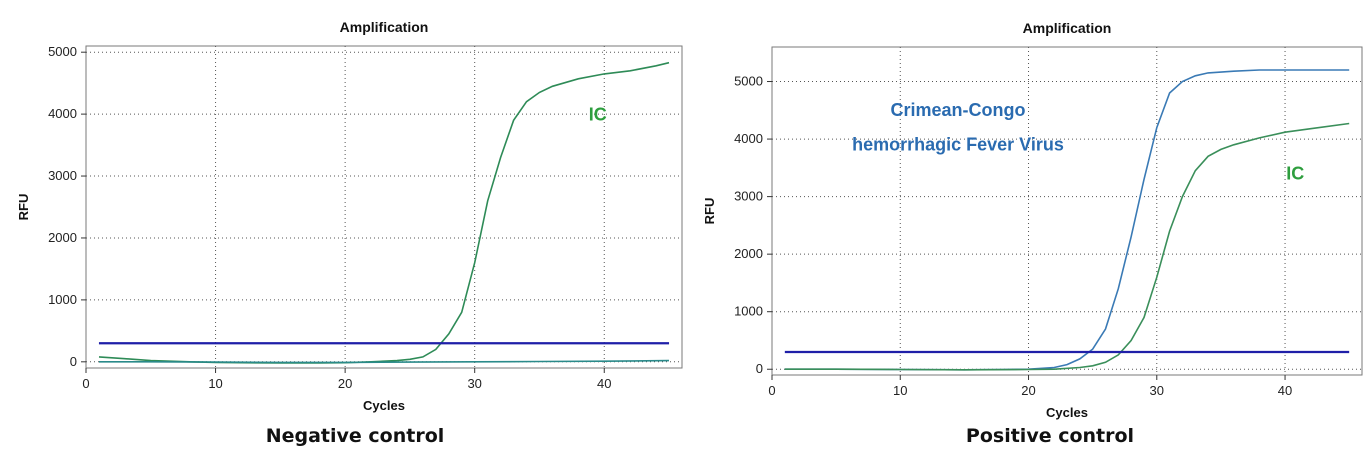 The image size is (1368, 456). I want to click on c1-annotation-1: hemorrhagic Fever Virus, so click(958, 145).